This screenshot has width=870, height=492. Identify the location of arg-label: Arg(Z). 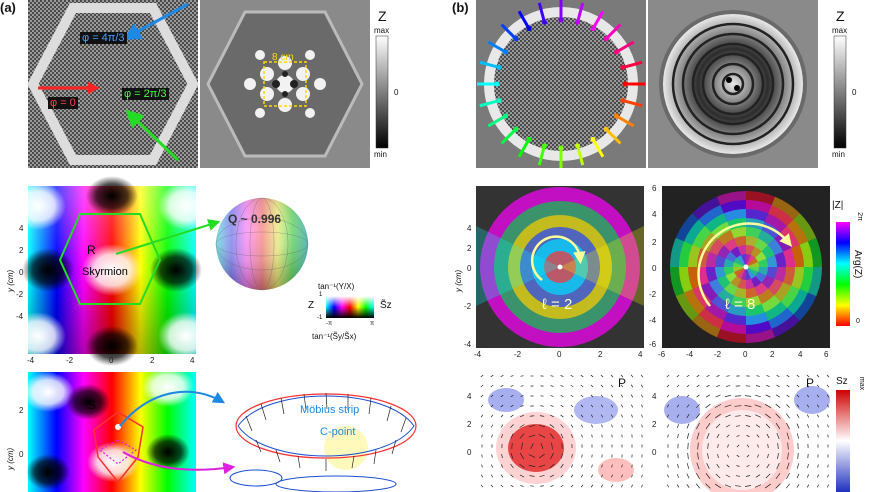
(857, 264).